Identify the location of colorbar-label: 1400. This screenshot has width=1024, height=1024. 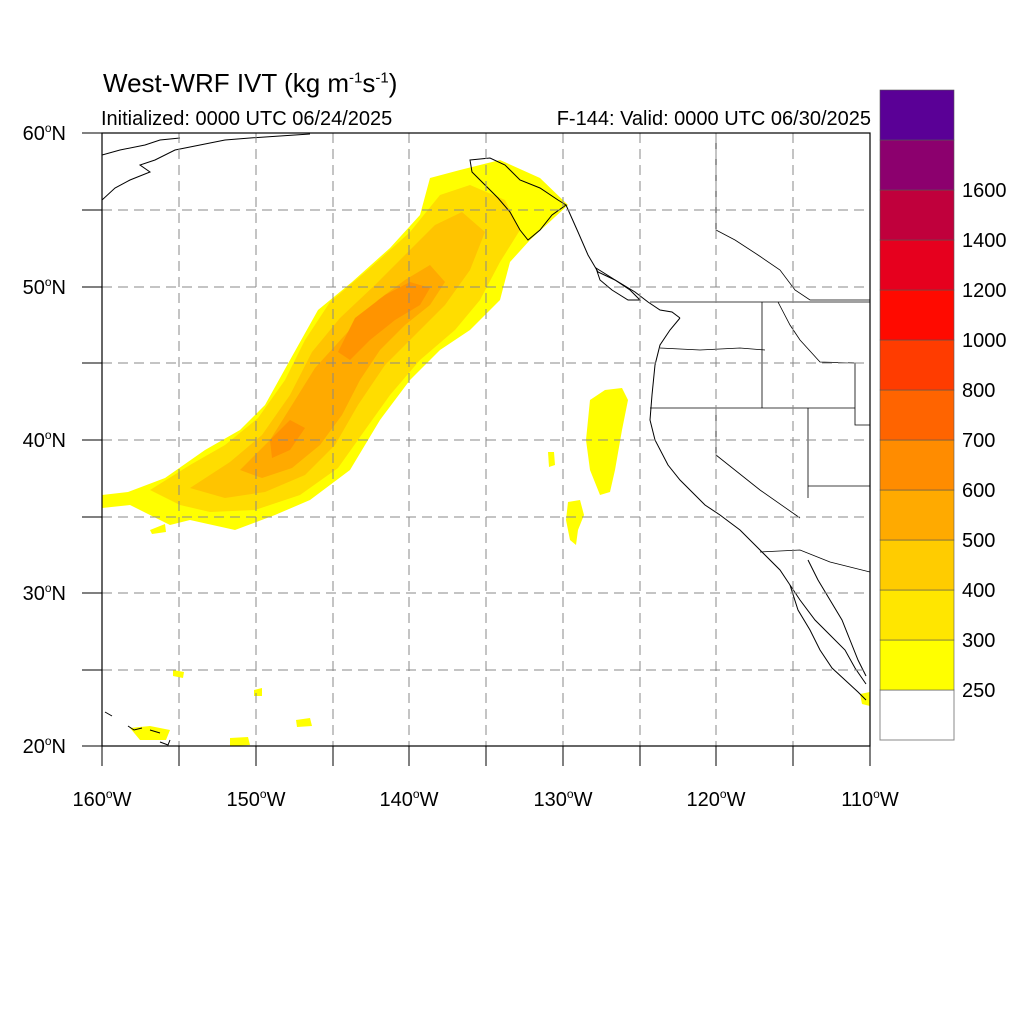
(984, 241).